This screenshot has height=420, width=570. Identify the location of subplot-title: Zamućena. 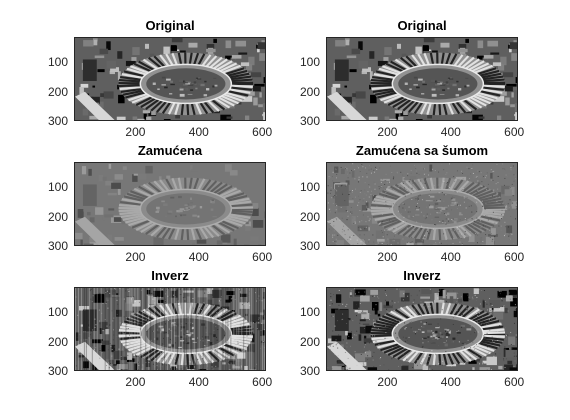
(170, 150).